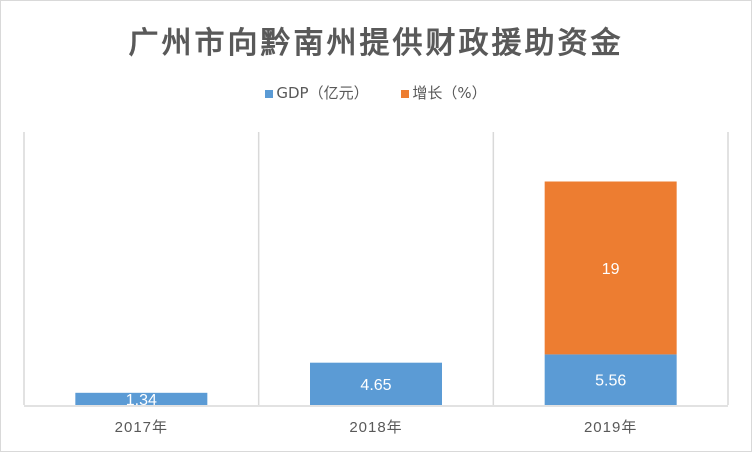 The width and height of the screenshot is (752, 452). I want to click on x-tick-label: 2019年, so click(610, 427).